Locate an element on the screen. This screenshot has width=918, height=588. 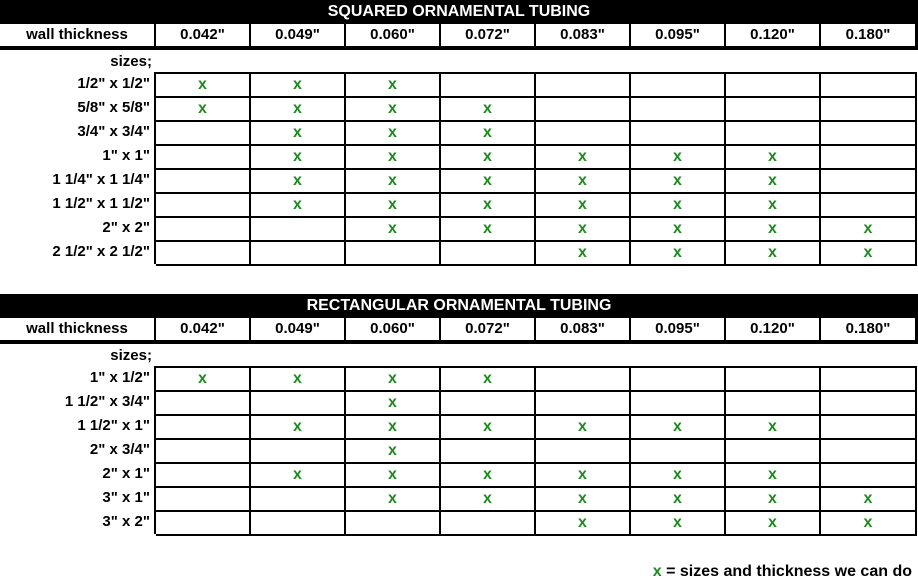
table-row: 1 1/2" x 1 1/2" x x x x x x is located at coordinates (459, 204).